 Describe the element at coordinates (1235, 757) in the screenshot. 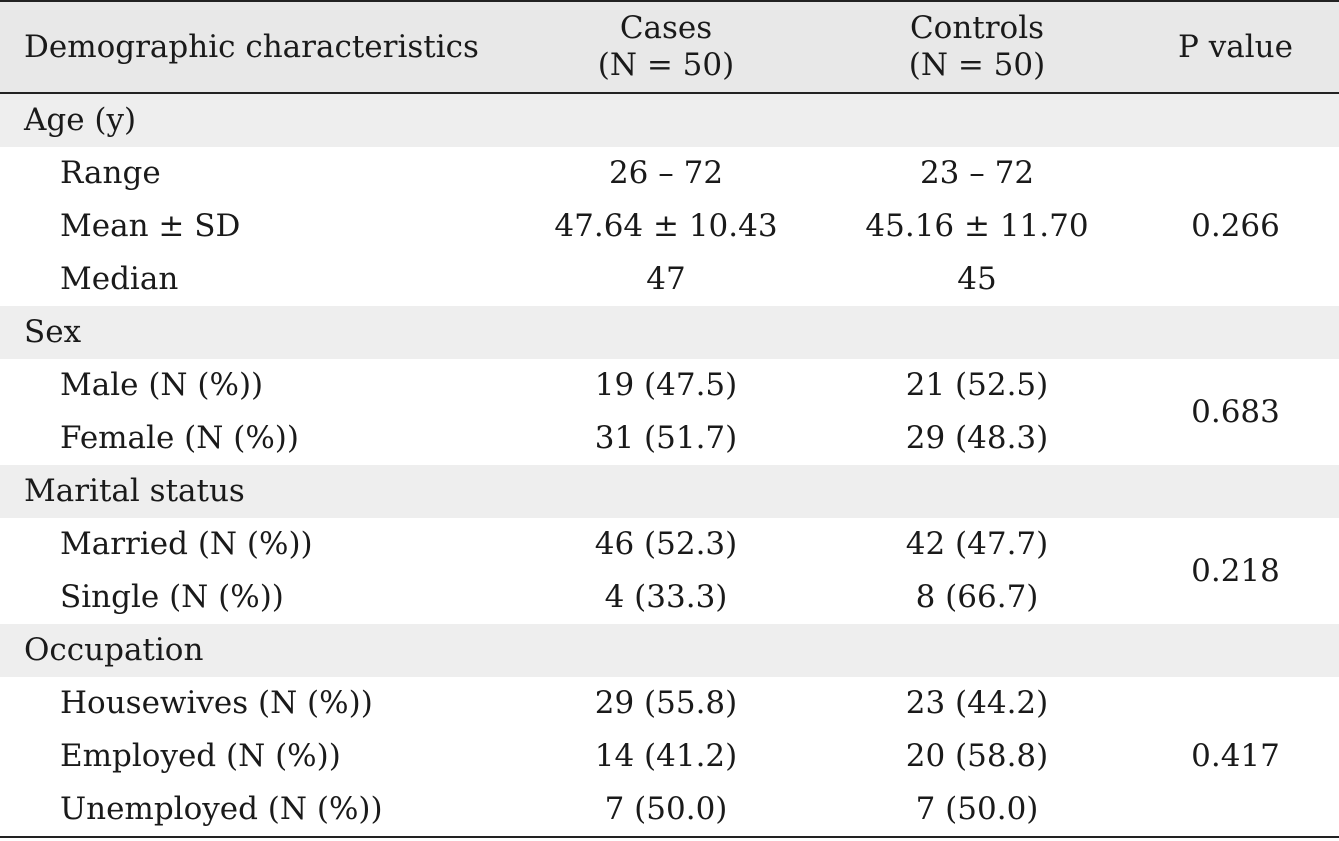

I see `p-value: 0.417` at that location.